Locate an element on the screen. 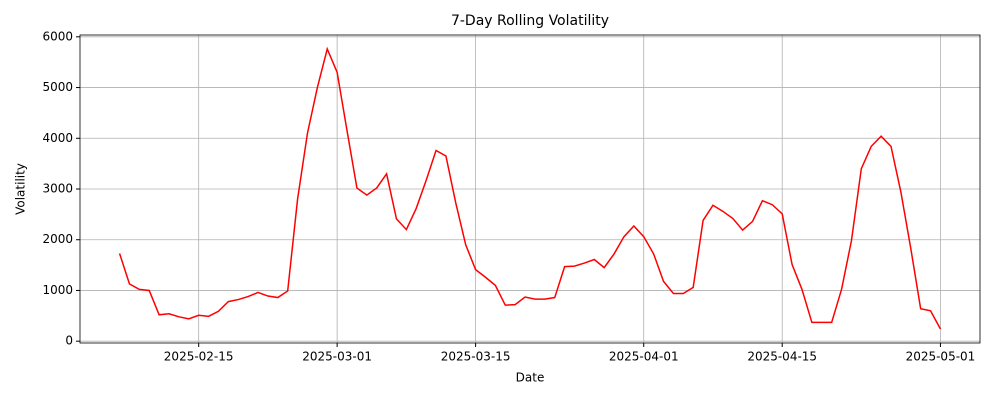 The width and height of the screenshot is (1000, 404). y-tick-label: 1000 is located at coordinates (57, 290).